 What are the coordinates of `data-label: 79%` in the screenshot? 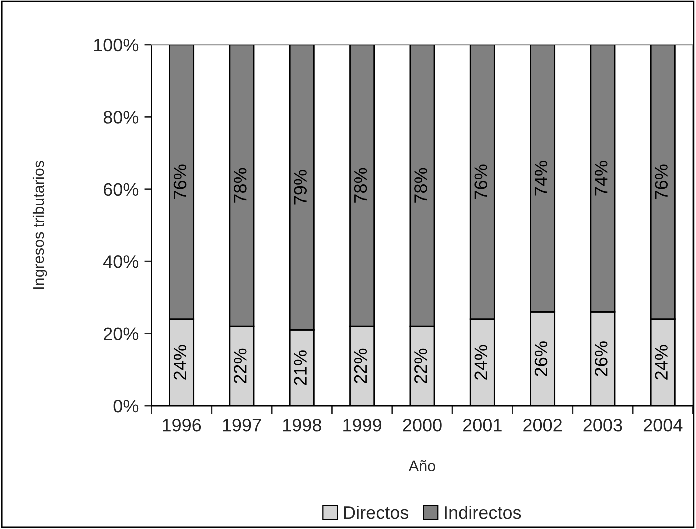 It's located at (300, 187).